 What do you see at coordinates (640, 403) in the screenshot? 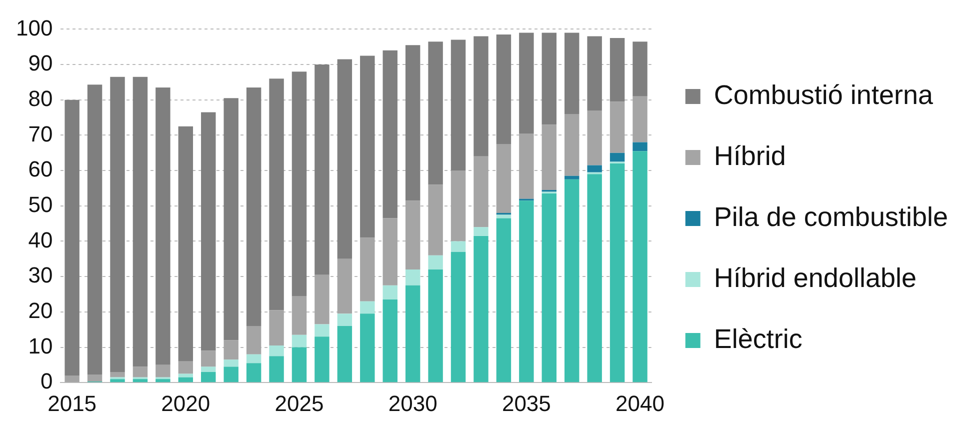
I see `x-tick-label: 2040` at bounding box center [640, 403].